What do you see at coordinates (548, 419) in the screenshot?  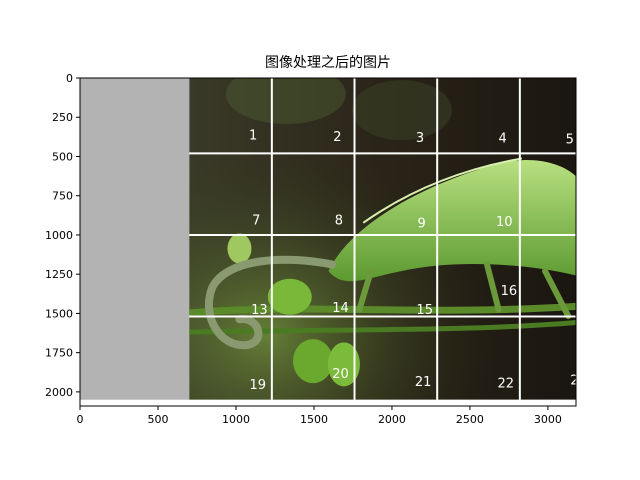 I see `x-tick-label: 3000` at bounding box center [548, 419].